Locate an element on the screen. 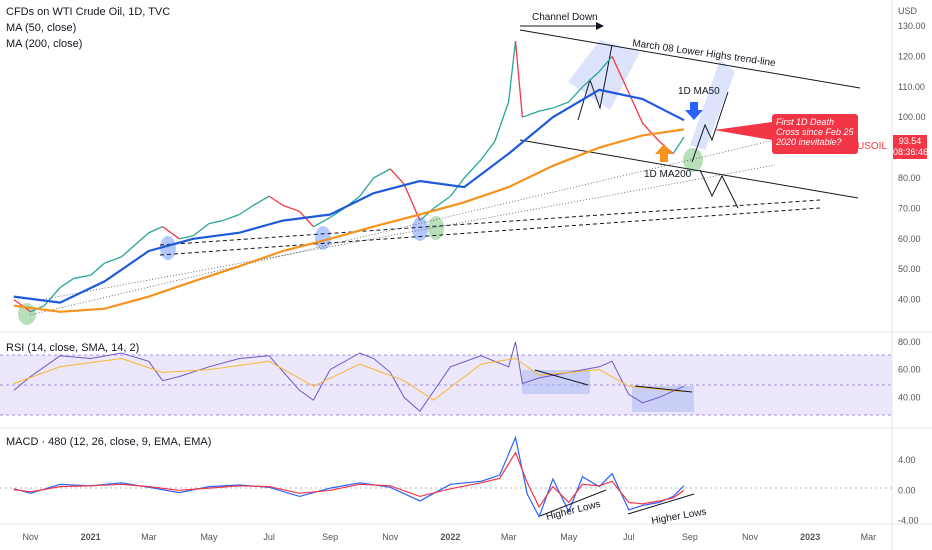  time-tick-label: 2023 is located at coordinates (810, 537).